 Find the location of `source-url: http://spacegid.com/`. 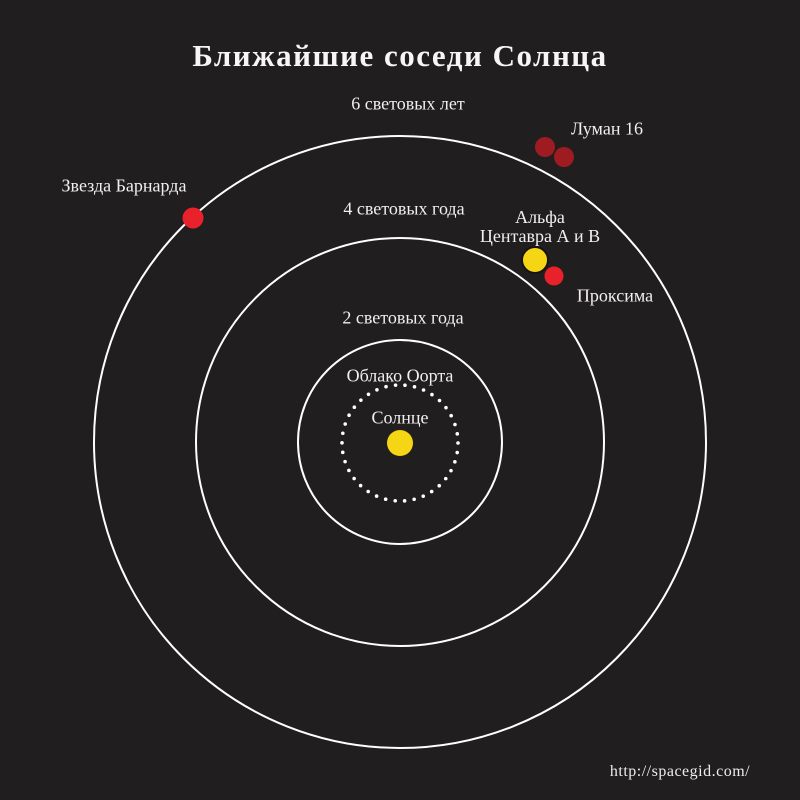

source-url: http://spacegid.com/ is located at coordinates (680, 771).